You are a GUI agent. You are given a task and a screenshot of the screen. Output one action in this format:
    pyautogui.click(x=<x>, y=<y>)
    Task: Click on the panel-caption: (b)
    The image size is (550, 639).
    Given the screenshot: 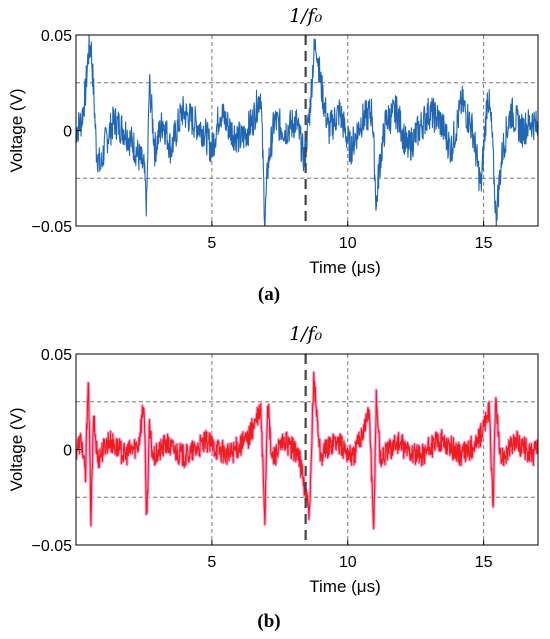 What is the action you would take?
    pyautogui.click(x=268, y=621)
    